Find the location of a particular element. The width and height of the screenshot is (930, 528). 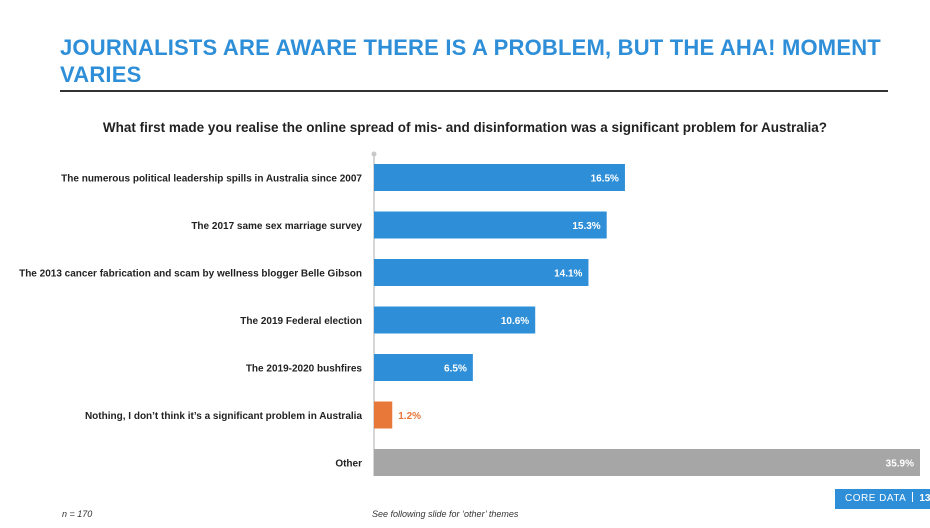

category-label: The 2019 Federal election is located at coordinates (301, 321).